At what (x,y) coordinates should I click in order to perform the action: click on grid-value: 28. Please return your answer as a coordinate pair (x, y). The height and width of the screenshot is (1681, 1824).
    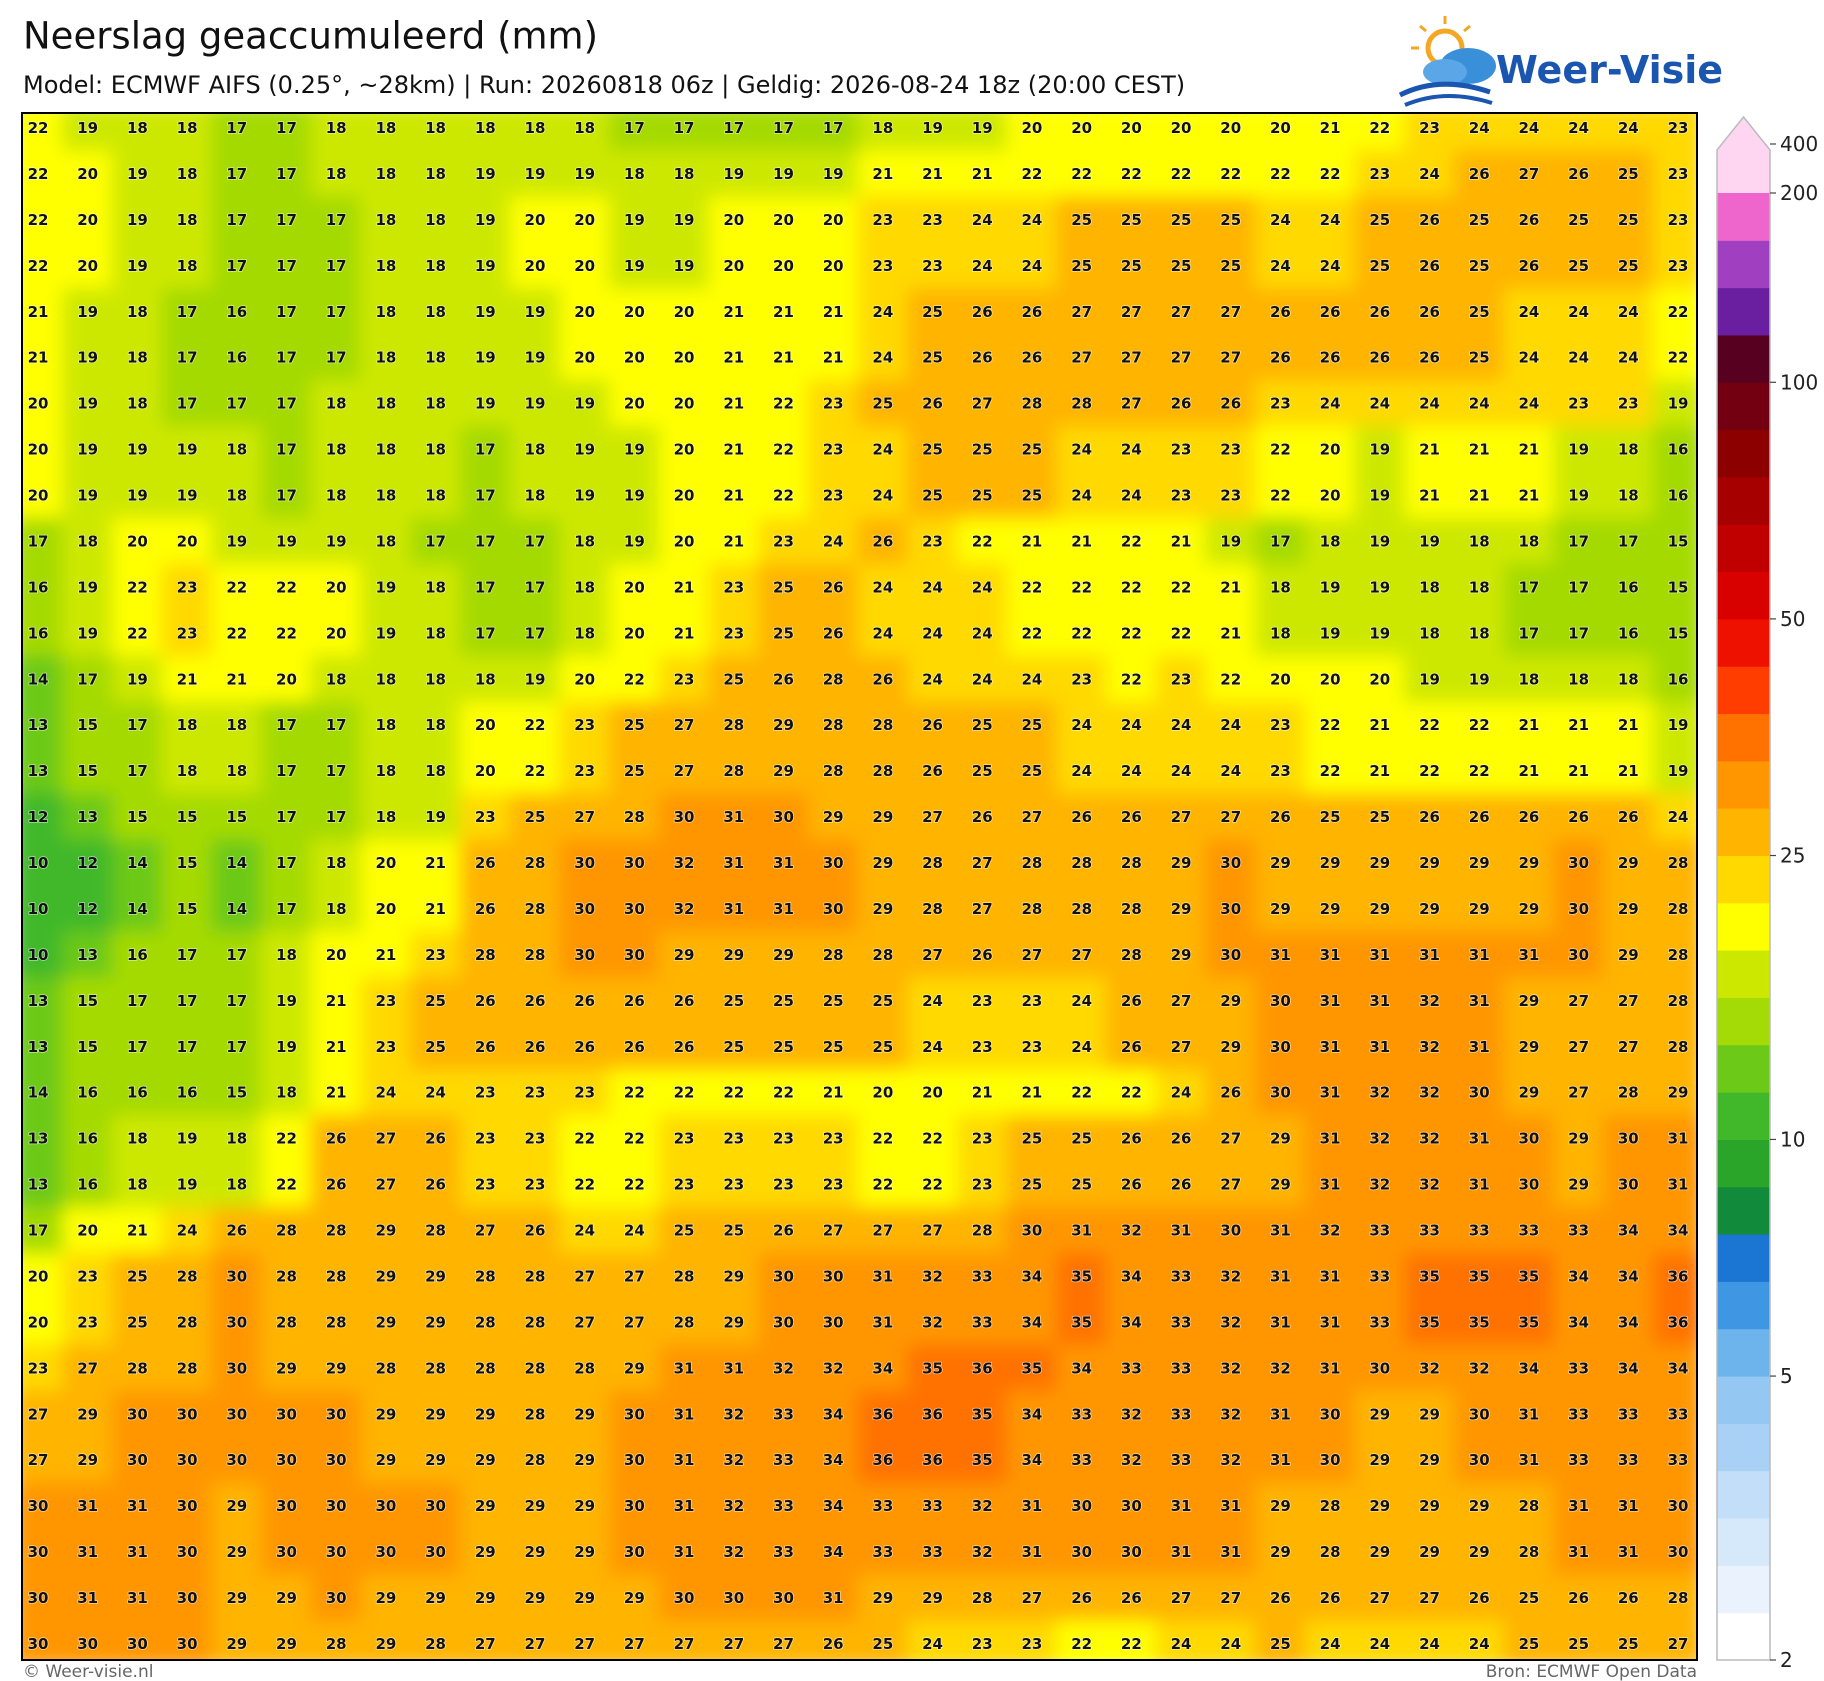
    Looking at the image, I should click on (1528, 1506).